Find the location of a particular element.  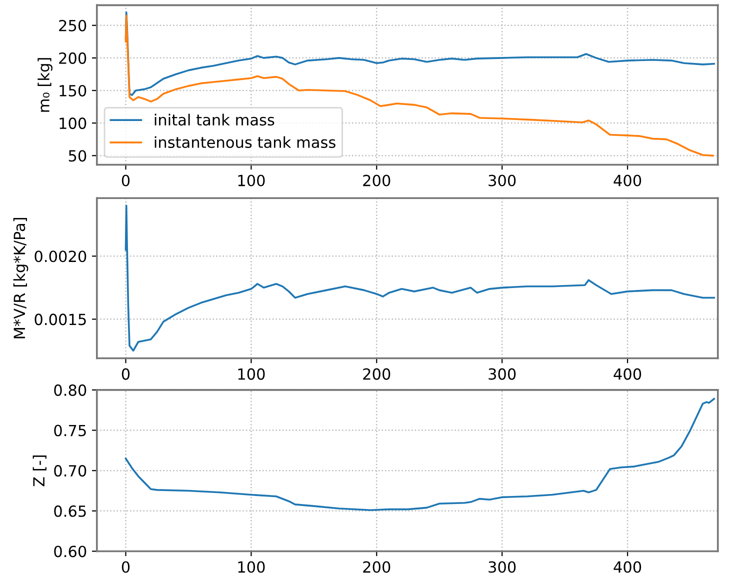

y-tick-label: 0.0020 is located at coordinates (60, 256).